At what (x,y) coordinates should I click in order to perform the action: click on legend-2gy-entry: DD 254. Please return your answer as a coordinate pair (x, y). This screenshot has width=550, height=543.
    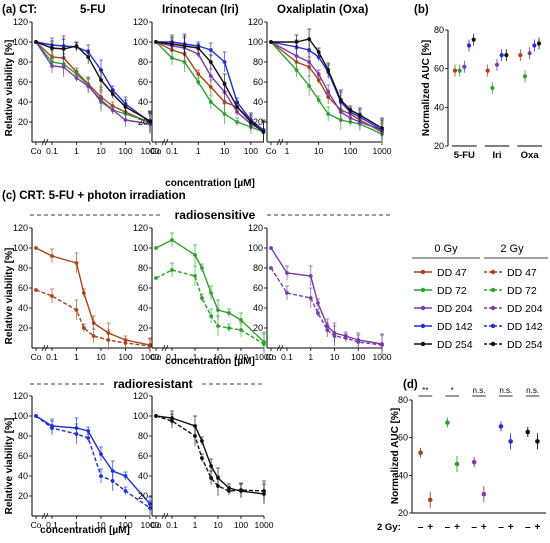
    Looking at the image, I should click on (525, 345).